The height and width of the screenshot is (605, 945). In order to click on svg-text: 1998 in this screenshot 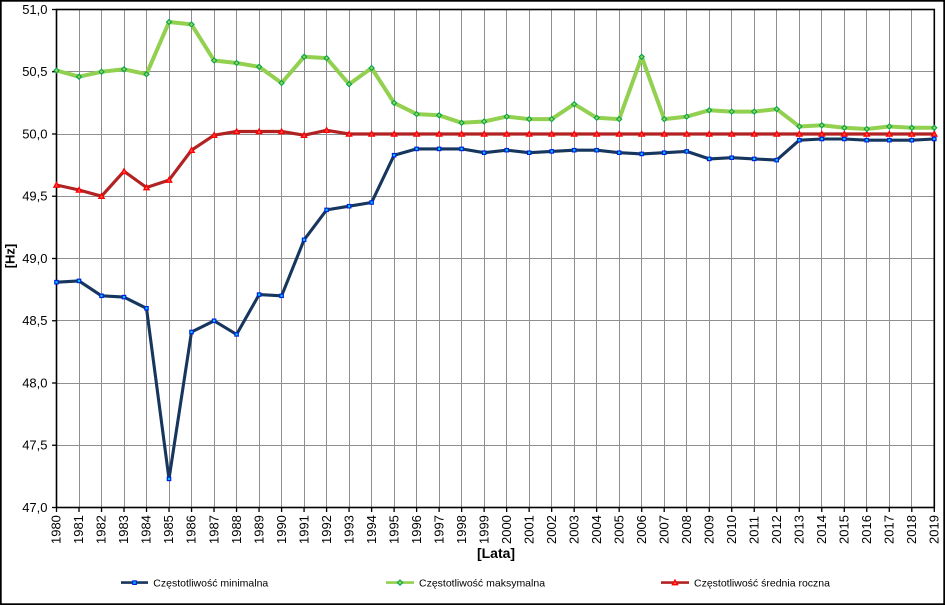, I will do `click(461, 529)`.